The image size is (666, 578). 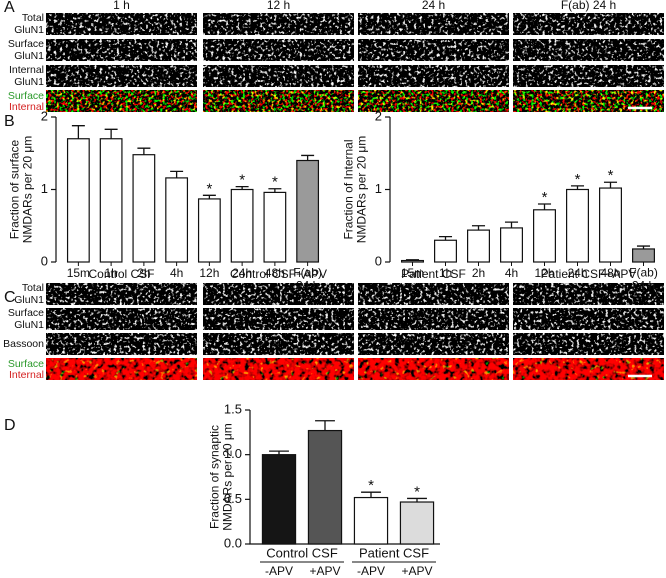 I want to click on y-tick-label: 0.0, so click(x=233, y=542).